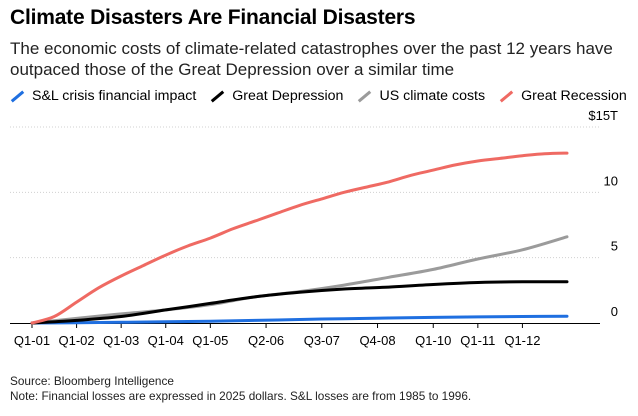 Image resolution: width=638 pixels, height=416 pixels. What do you see at coordinates (432, 96) in the screenshot?
I see `legend-label-us-climate-costs: US climate costs` at bounding box center [432, 96].